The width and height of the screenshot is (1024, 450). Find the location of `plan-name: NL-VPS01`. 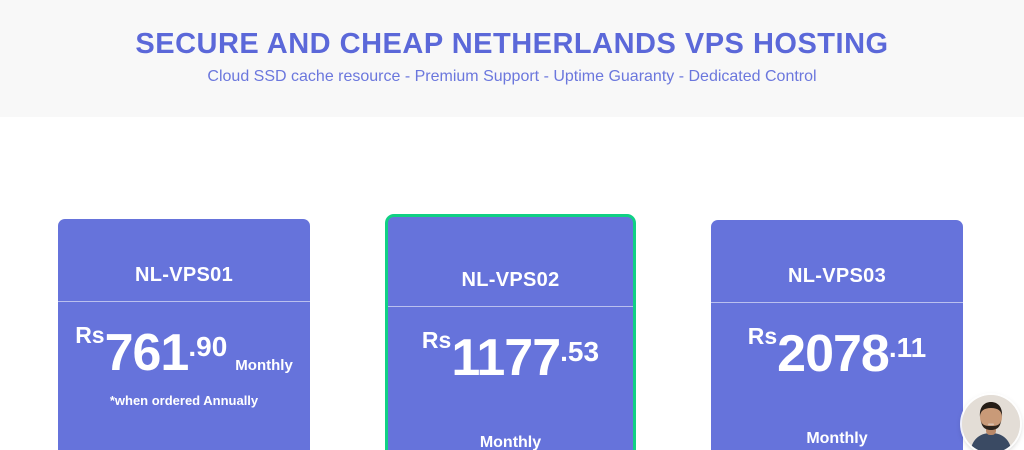

plan-name: NL-VPS01 is located at coordinates (184, 260).